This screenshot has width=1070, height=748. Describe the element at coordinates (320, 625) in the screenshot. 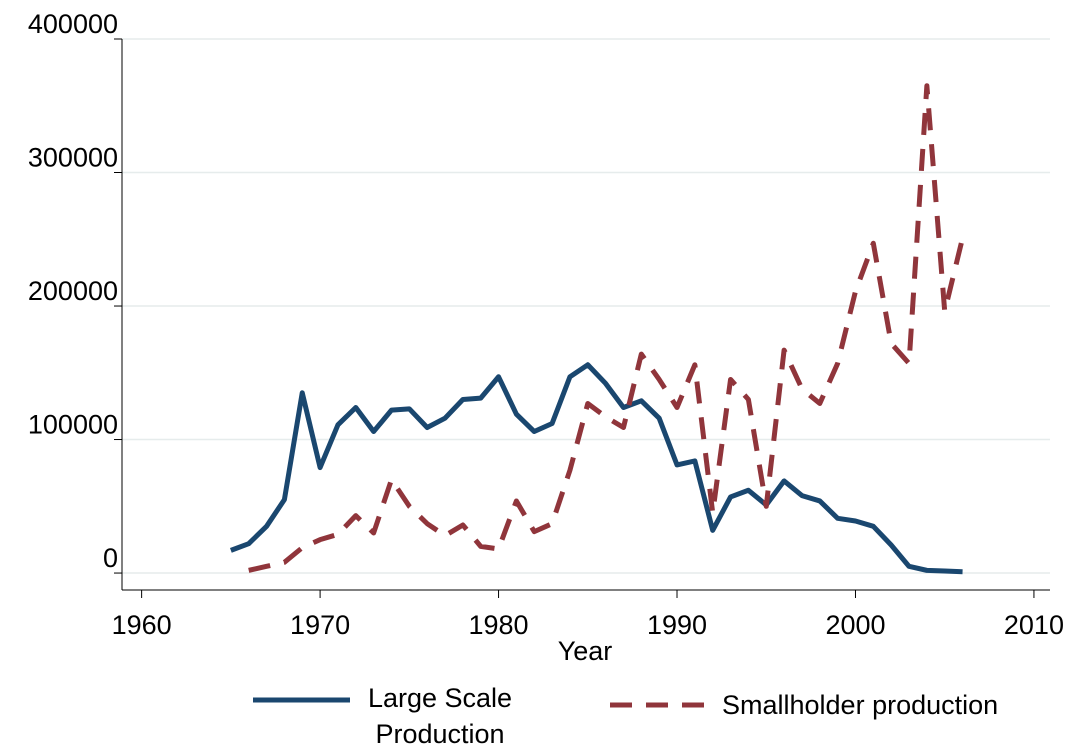

I see `x-tick-label: 1970` at that location.